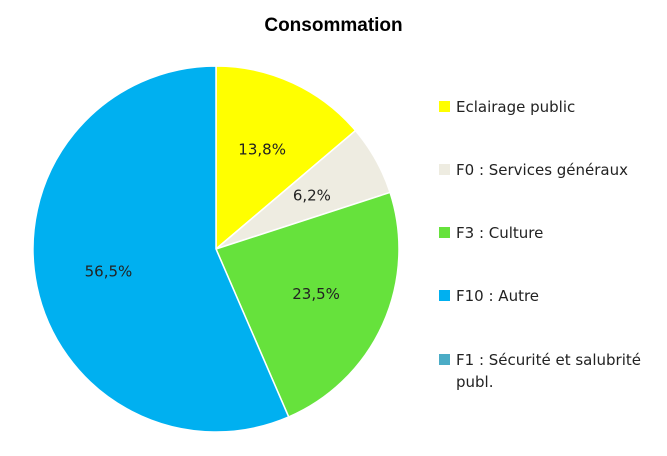 Image resolution: width=667 pixels, height=456 pixels. I want to click on legend-label: F3 : Culture, so click(500, 233).